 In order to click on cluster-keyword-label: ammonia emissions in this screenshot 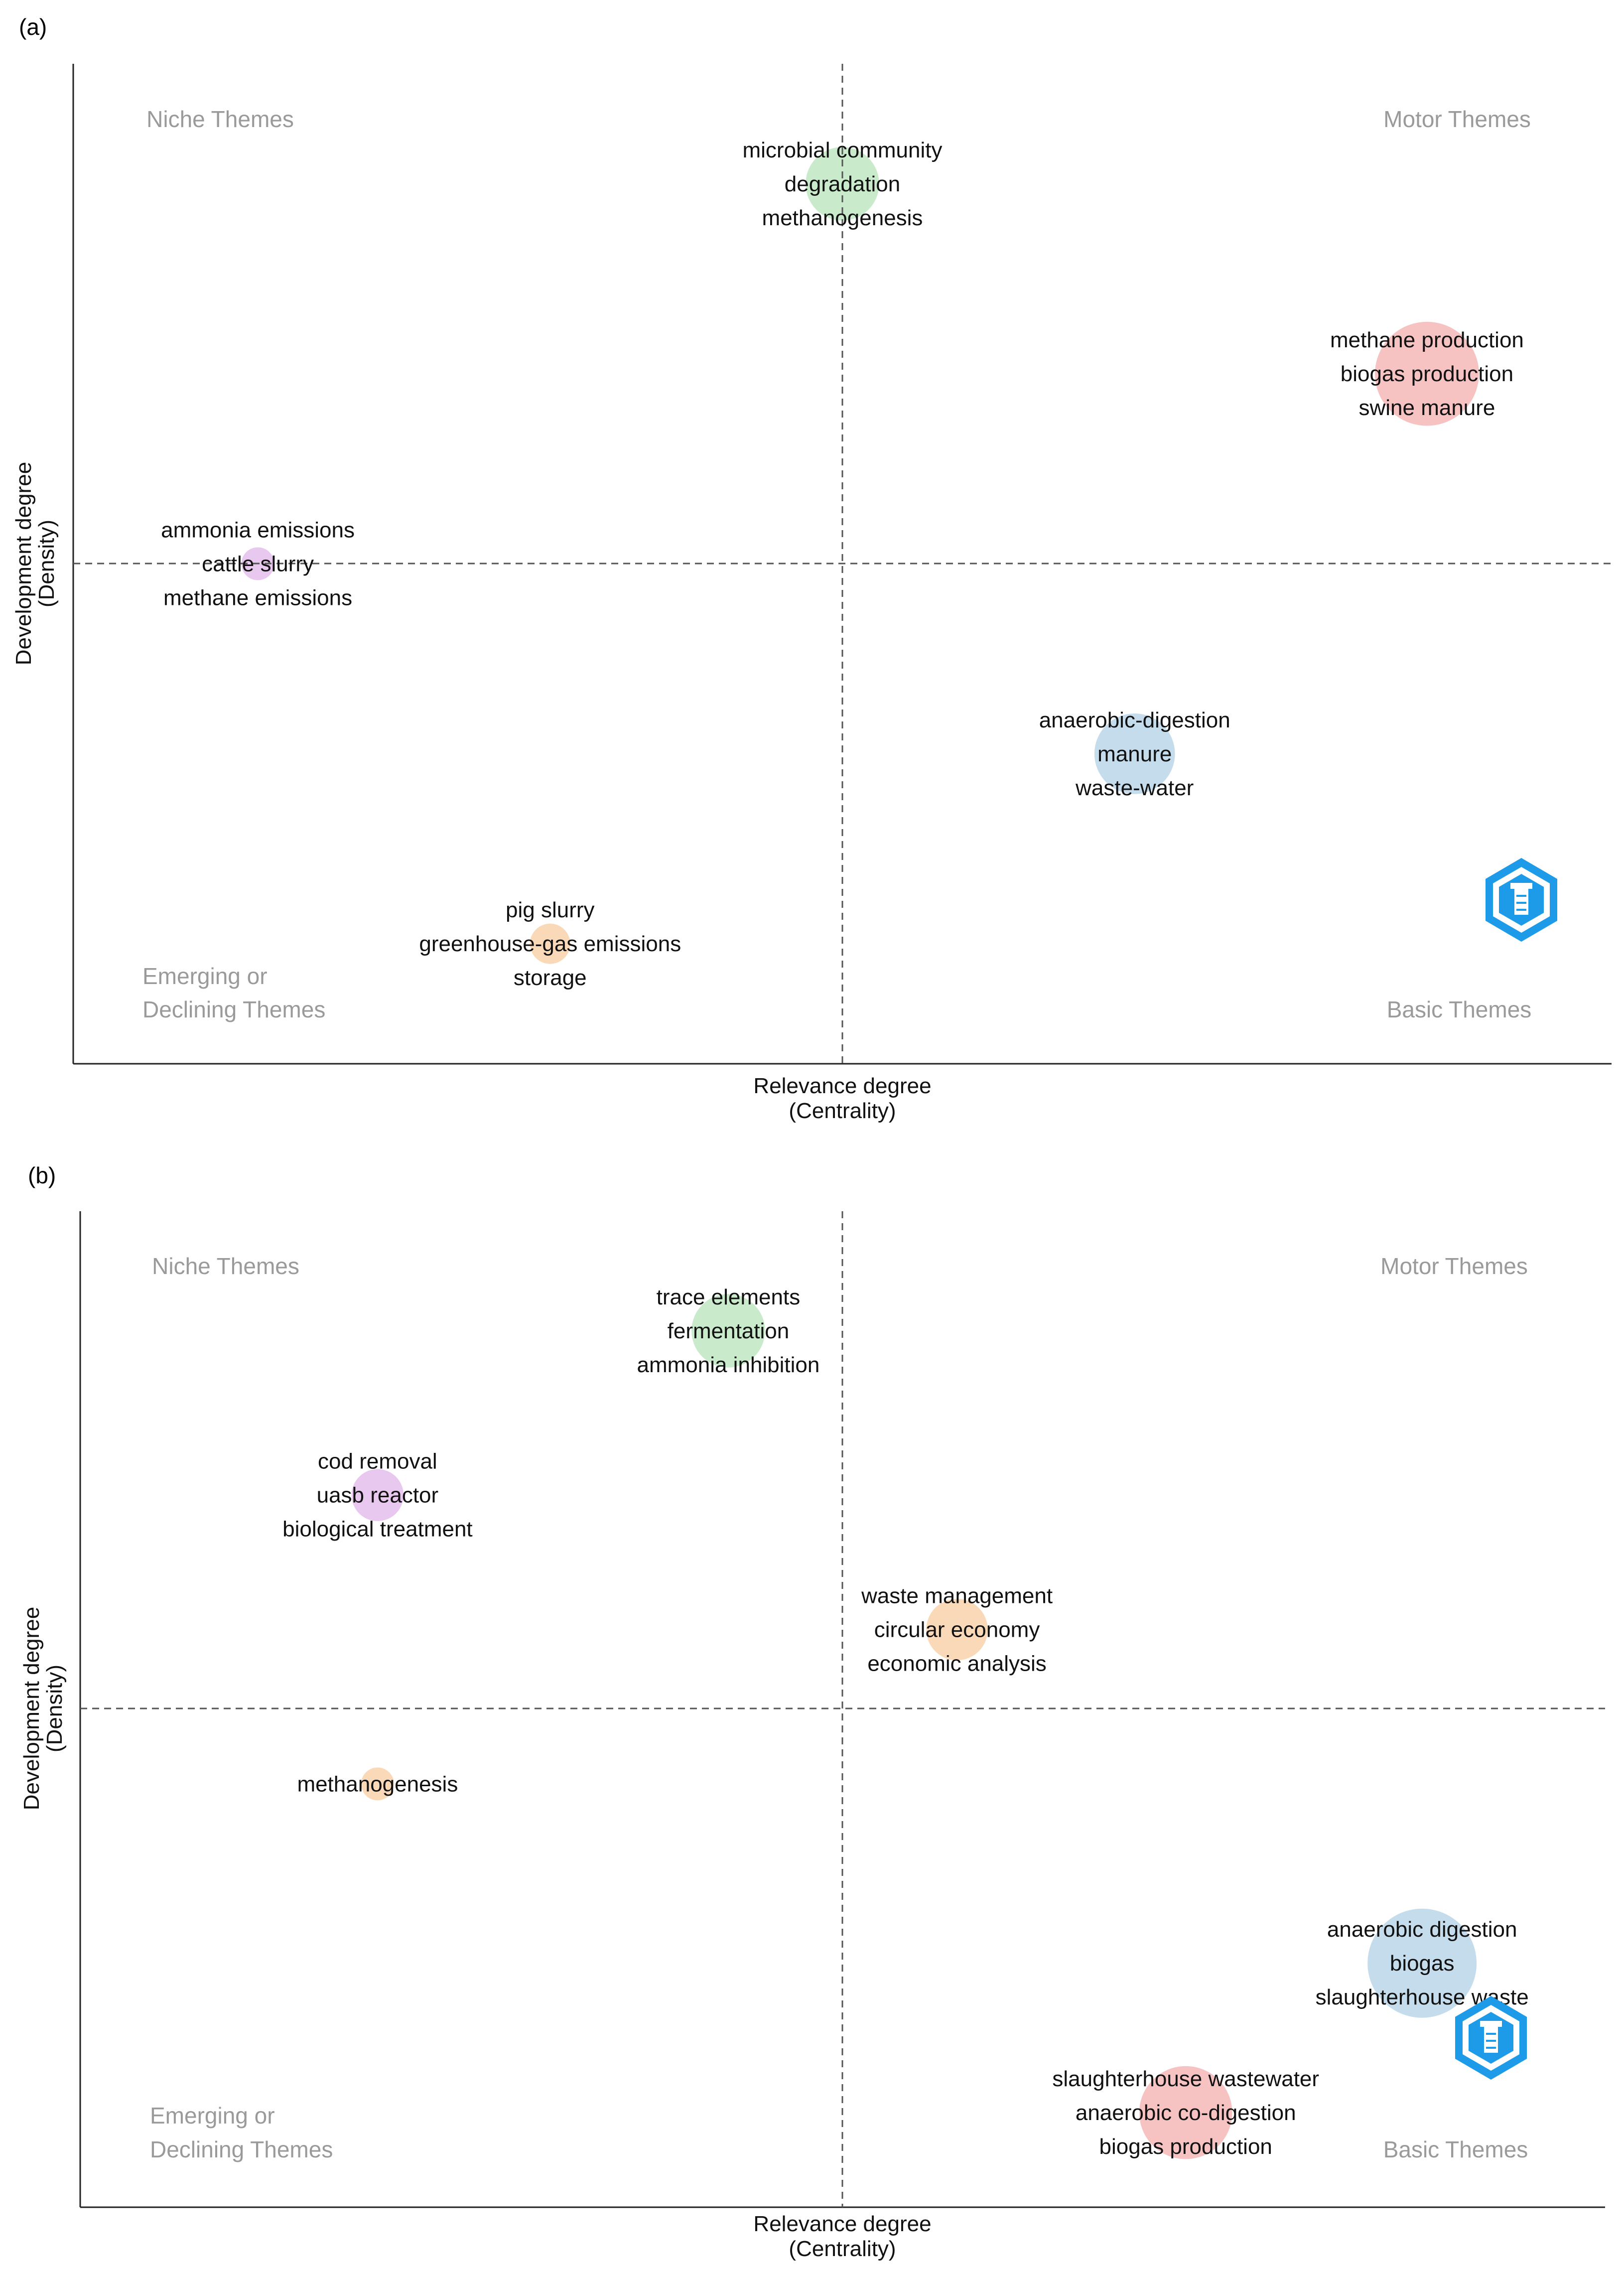, I will do `click(258, 531)`.